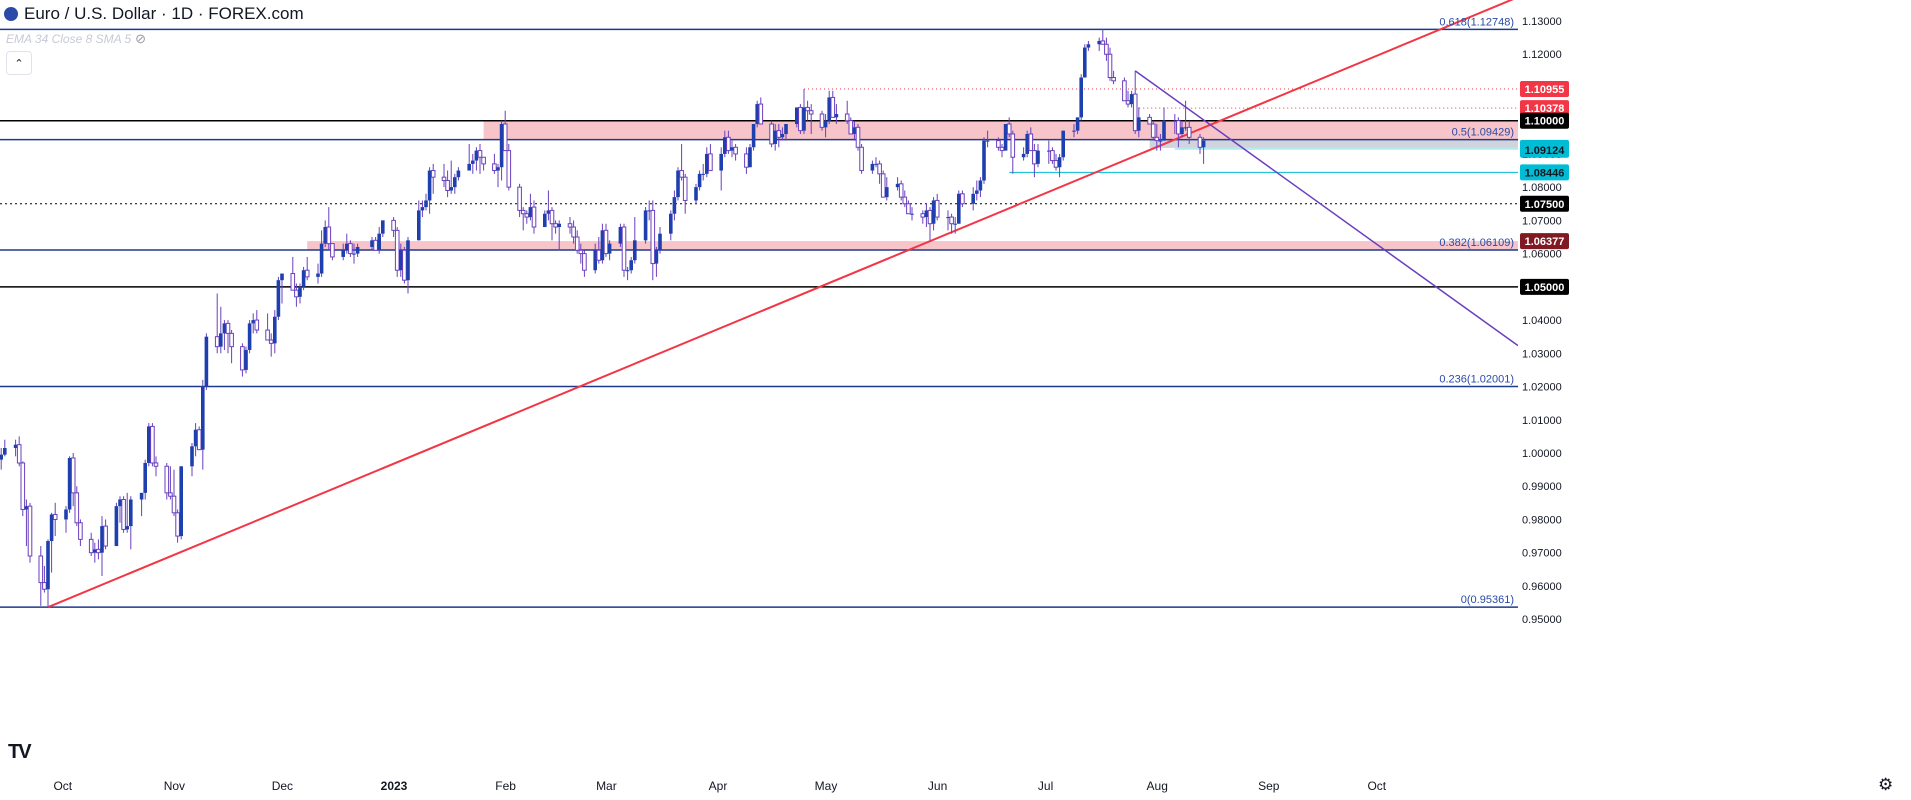 The height and width of the screenshot is (800, 1911). What do you see at coordinates (1544, 108) in the screenshot?
I see `price-label-1.10378: 1.10378` at bounding box center [1544, 108].